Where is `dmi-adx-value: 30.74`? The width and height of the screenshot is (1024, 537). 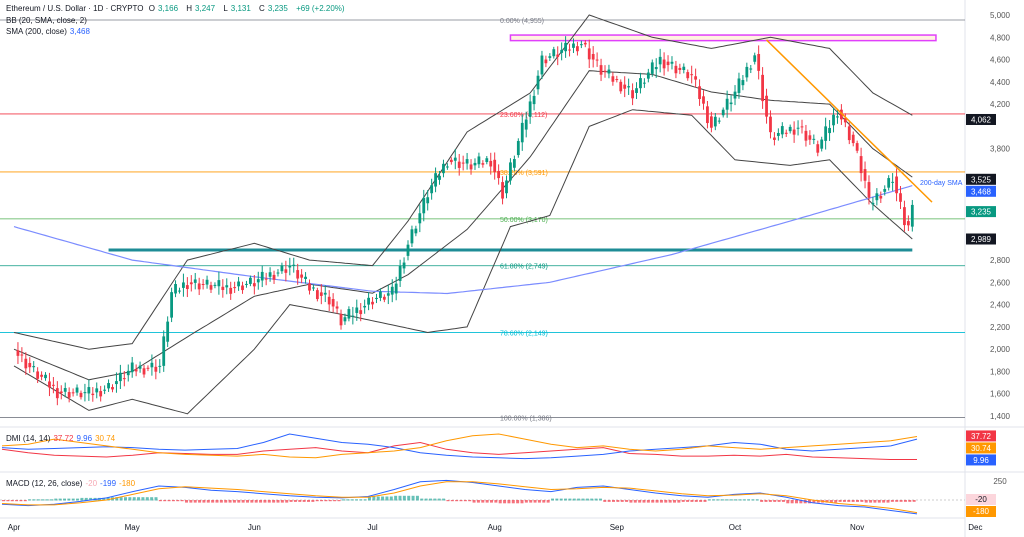
dmi-adx-value: 30.74 is located at coordinates (105, 438).